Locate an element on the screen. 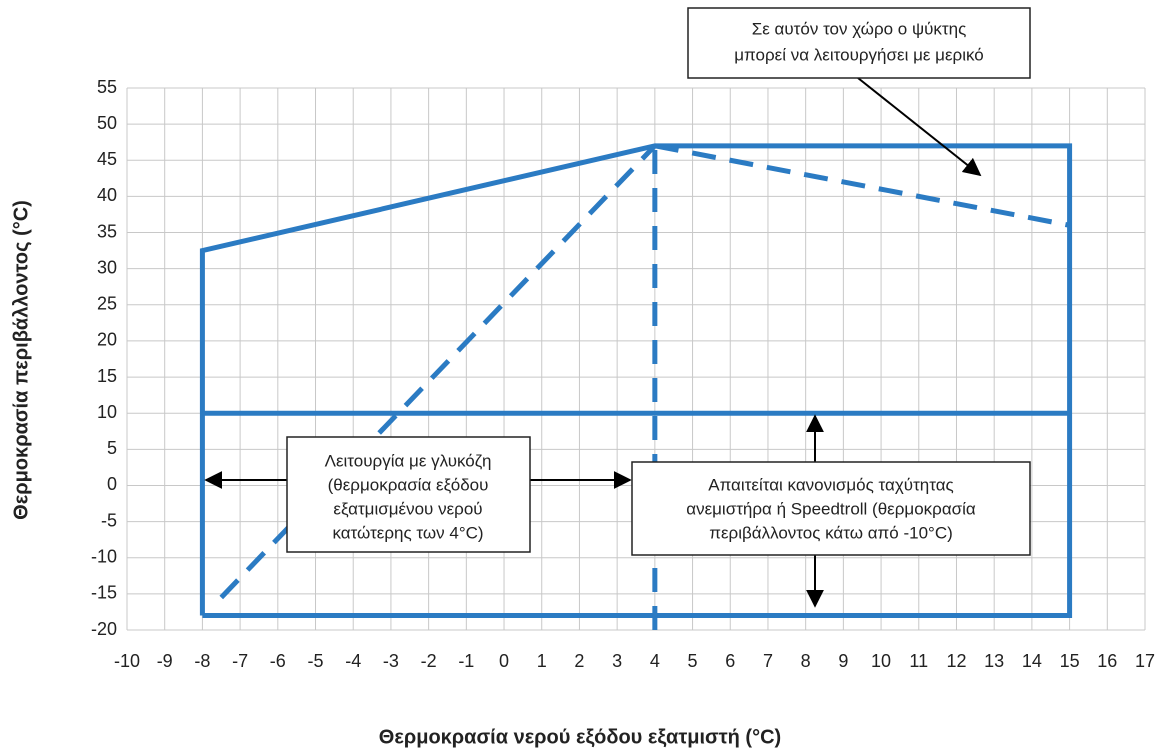 The image size is (1159, 756). x-tick-label: 10 is located at coordinates (881, 661).